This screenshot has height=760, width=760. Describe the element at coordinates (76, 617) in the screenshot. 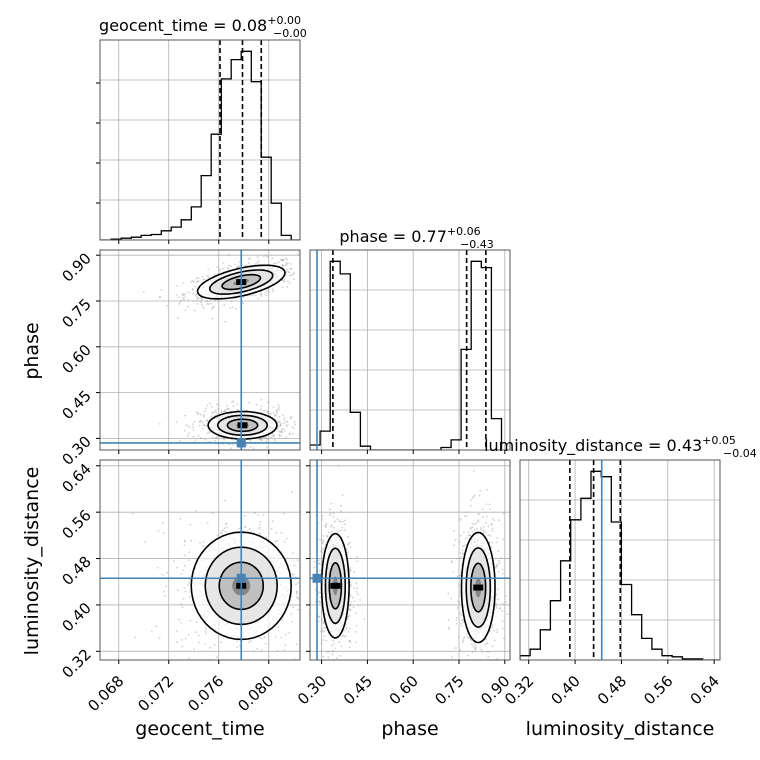

I see `ytick-label-luminosity-distance-1: 0.40` at that location.